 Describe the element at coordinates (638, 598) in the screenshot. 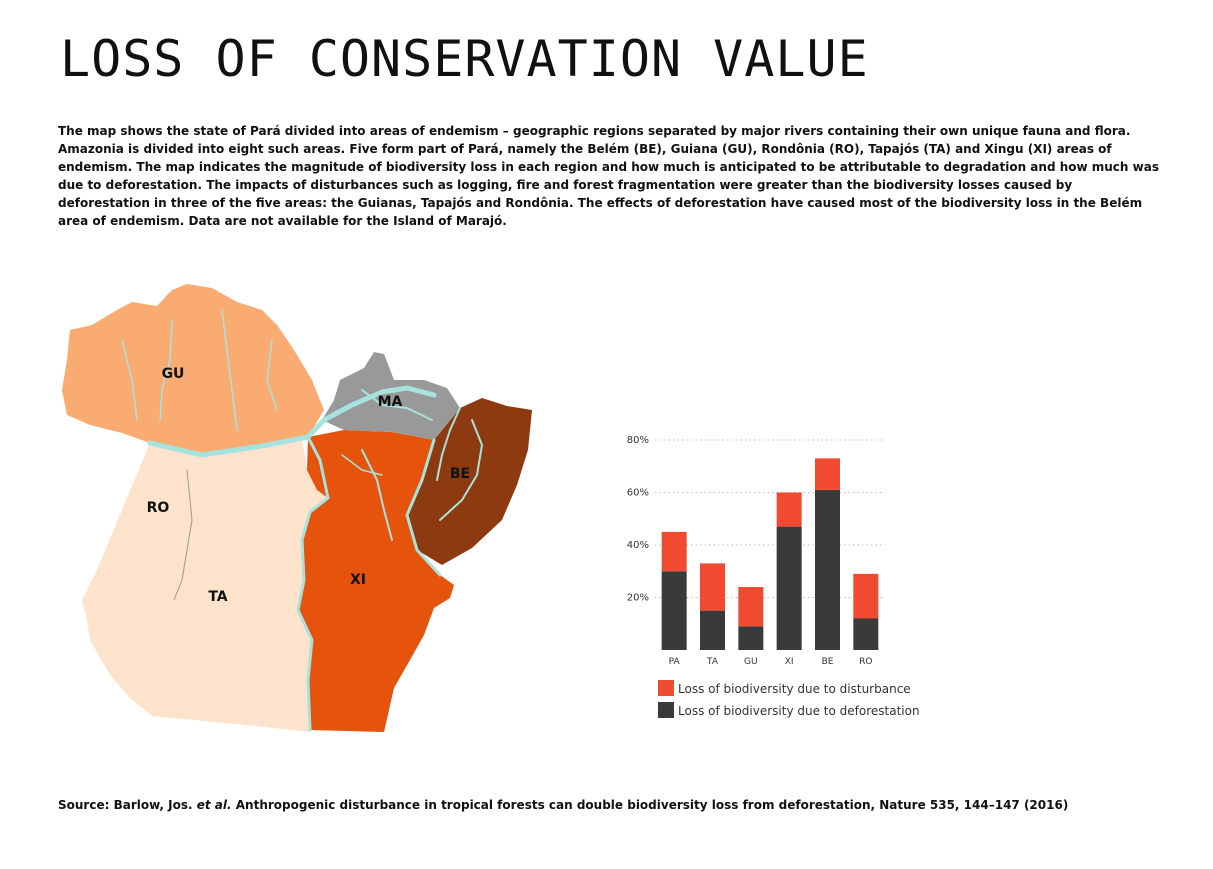

I see `y-tick-label: 20%` at that location.